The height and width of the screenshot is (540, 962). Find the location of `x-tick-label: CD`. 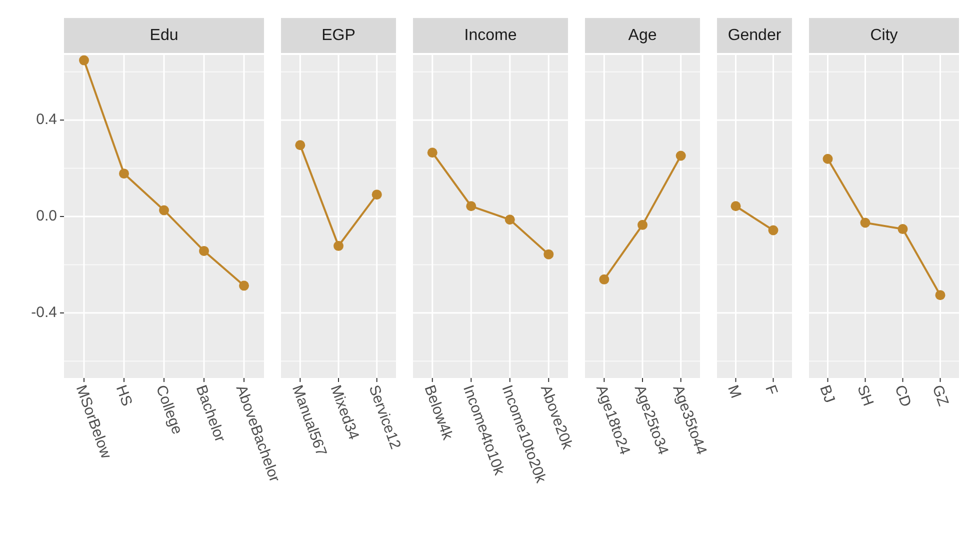

x-tick-label: CD is located at coordinates (903, 396).